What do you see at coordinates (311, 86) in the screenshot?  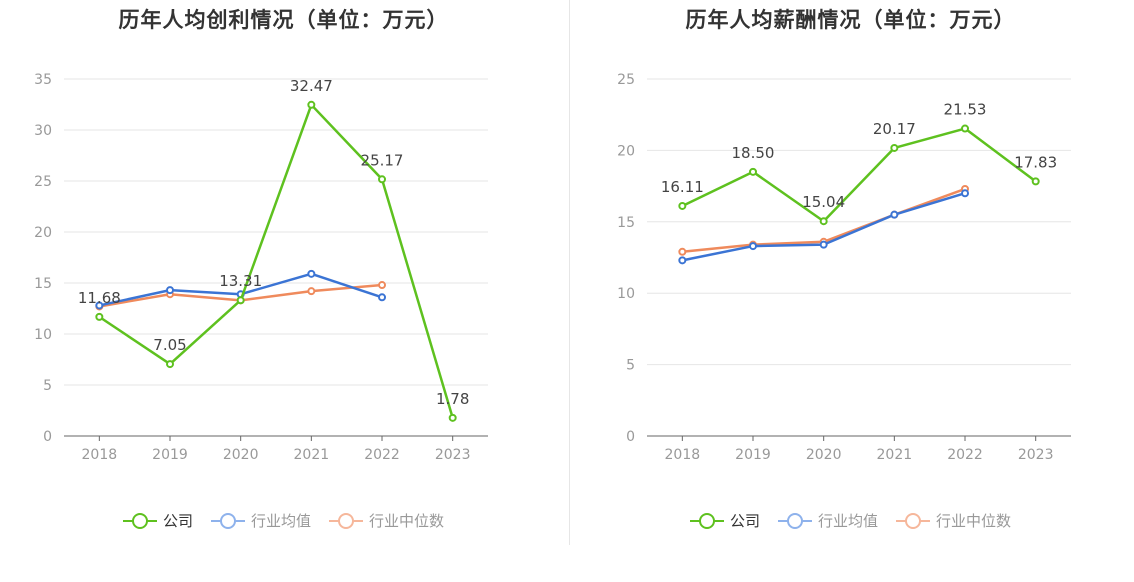 I see `data-label: 32.47` at bounding box center [311, 86].